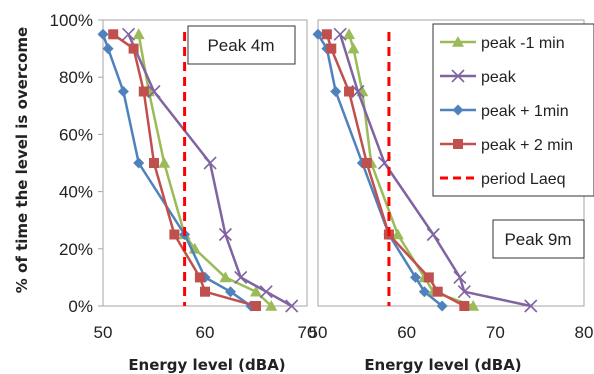 Image resolution: width=594 pixels, height=374 pixels. Describe the element at coordinates (499, 77) in the screenshot. I see `legend-label: peak` at that location.